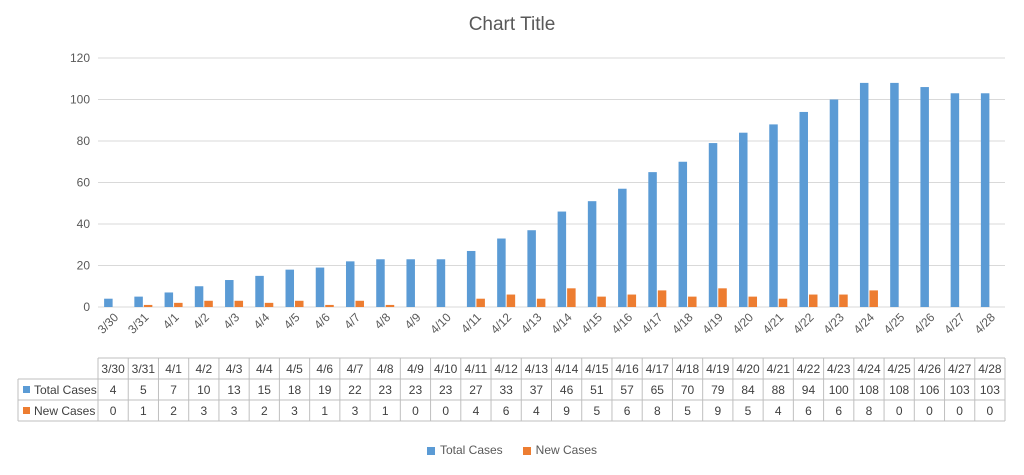  I want to click on table-value-cell: 94, so click(809, 390).